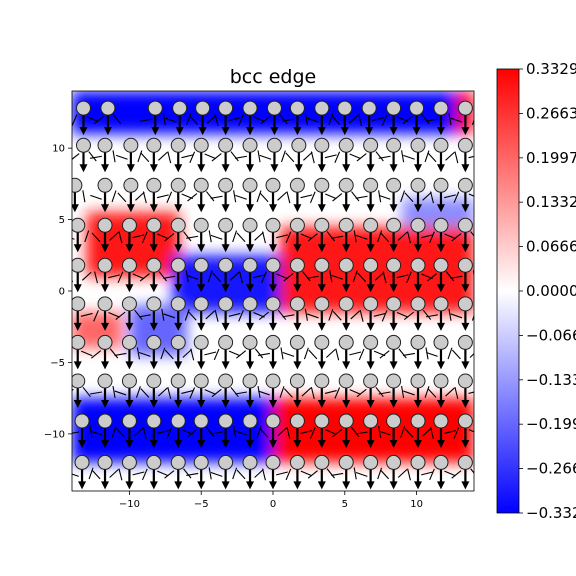 This screenshot has height=576, width=576. I want to click on colorbar-tick-label: −0.066, so click(551, 335).